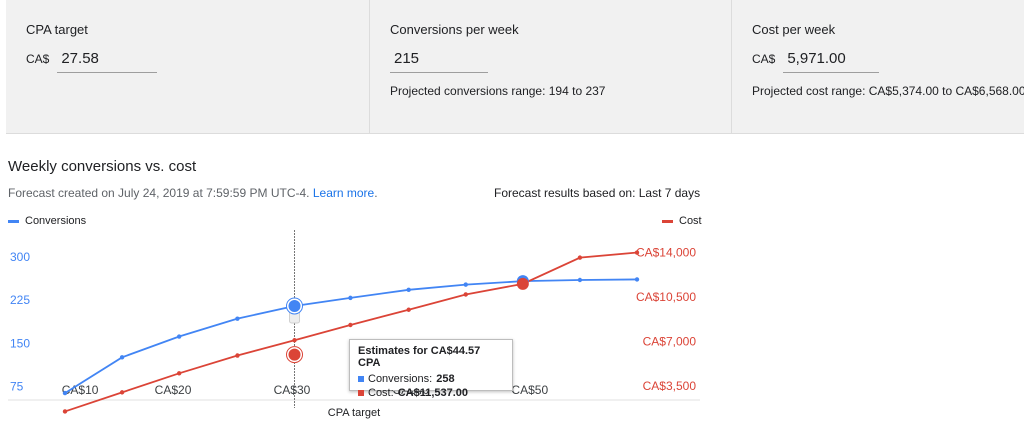 This screenshot has height=437, width=1024. Describe the element at coordinates (56, 221) in the screenshot. I see `legend-conversions-label: Conversions` at that location.